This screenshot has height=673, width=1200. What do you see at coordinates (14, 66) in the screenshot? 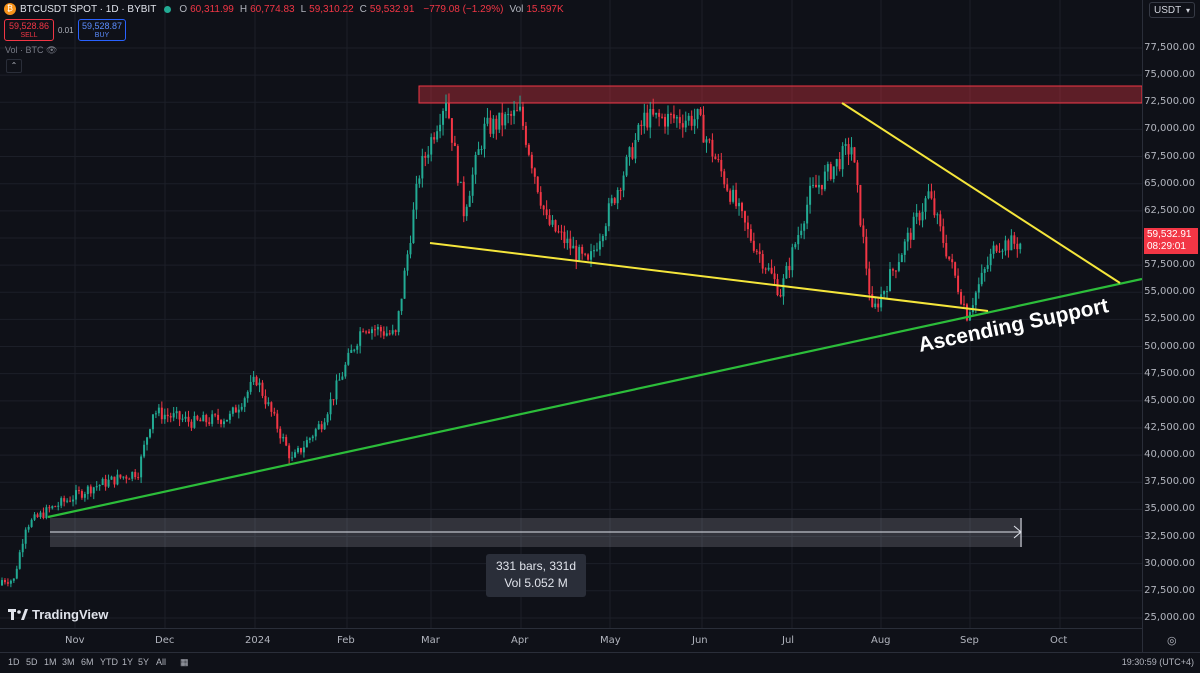
I see `collapse-legend-icon: ⌃` at bounding box center [14, 66].